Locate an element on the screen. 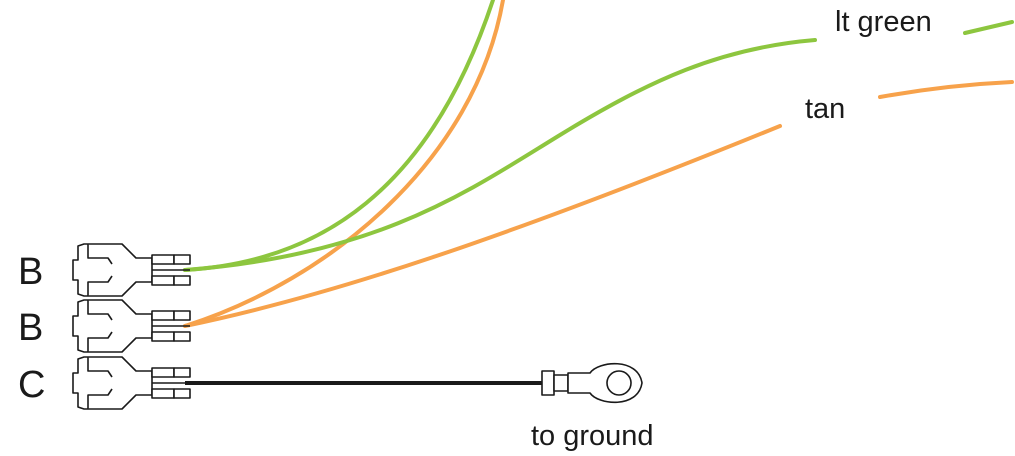 This screenshot has width=1015, height=456. connector-b2 is located at coordinates (131, 326).